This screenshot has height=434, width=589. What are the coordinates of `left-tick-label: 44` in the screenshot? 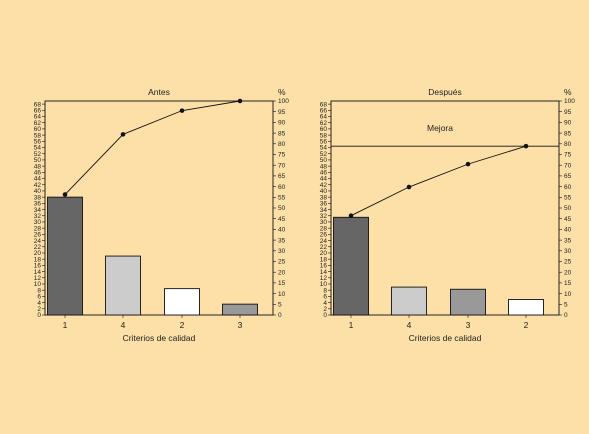 It's located at (38, 179).